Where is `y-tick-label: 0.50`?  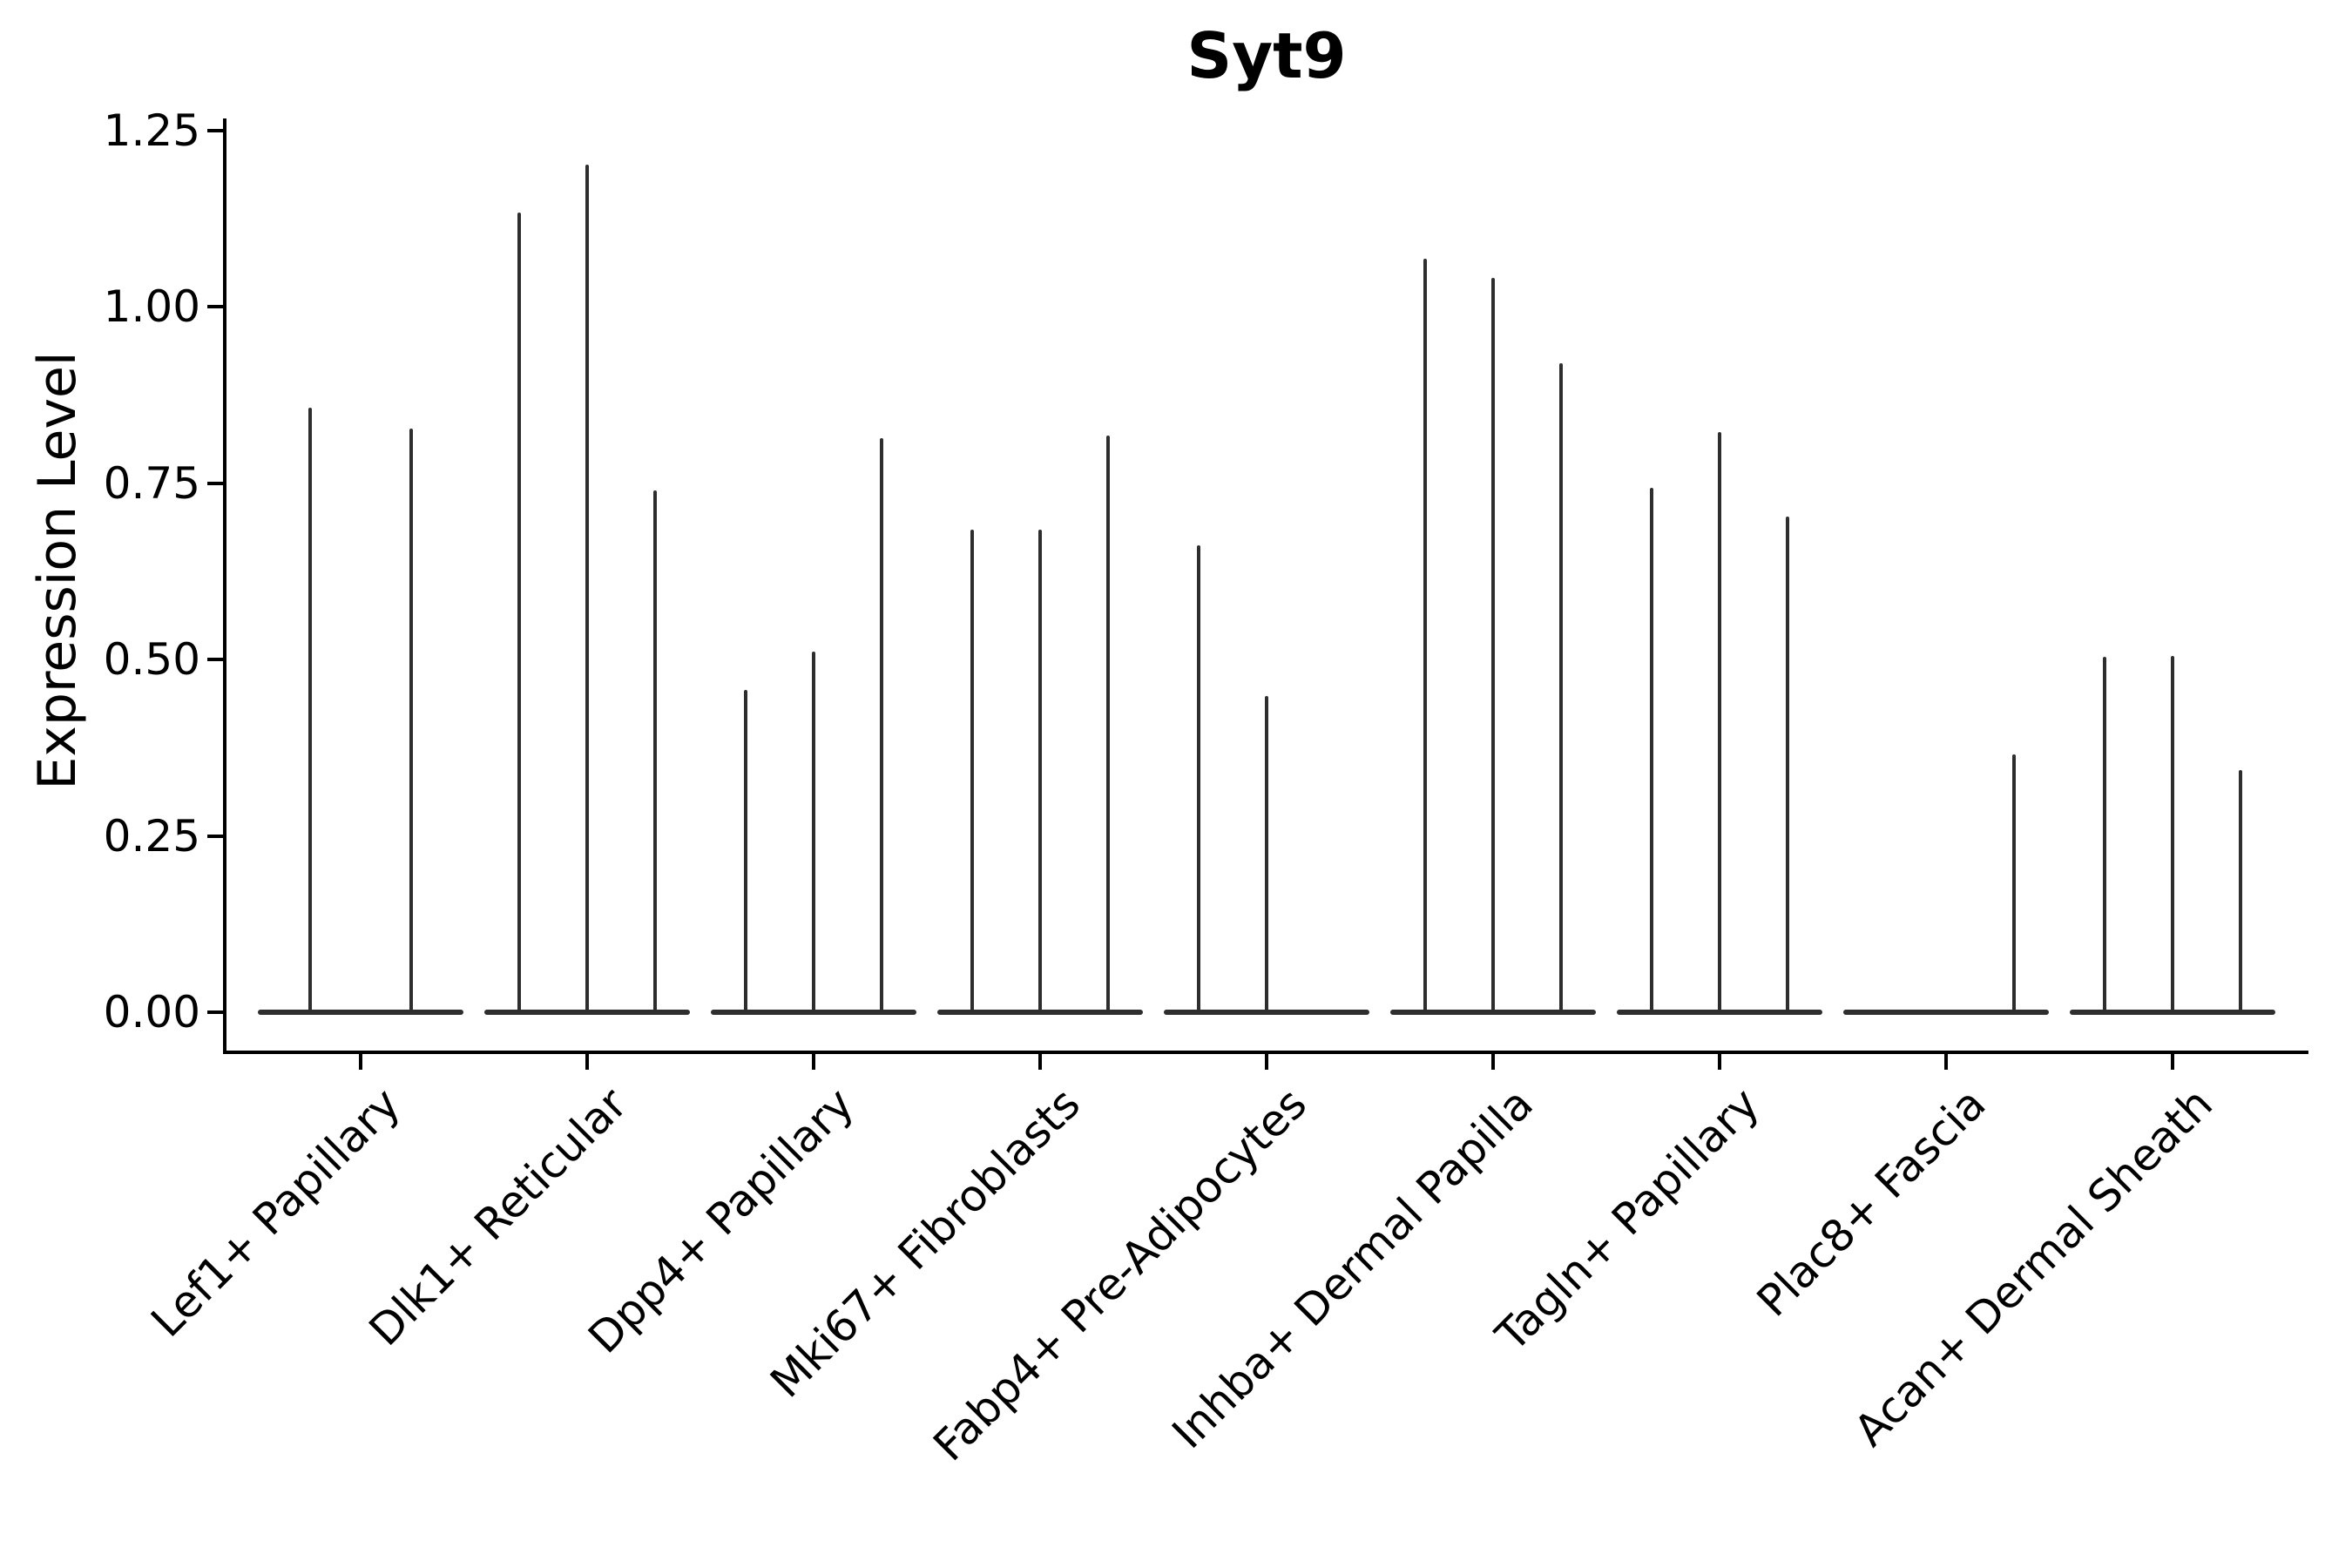
y-tick-label: 0.50 is located at coordinates (151, 660).